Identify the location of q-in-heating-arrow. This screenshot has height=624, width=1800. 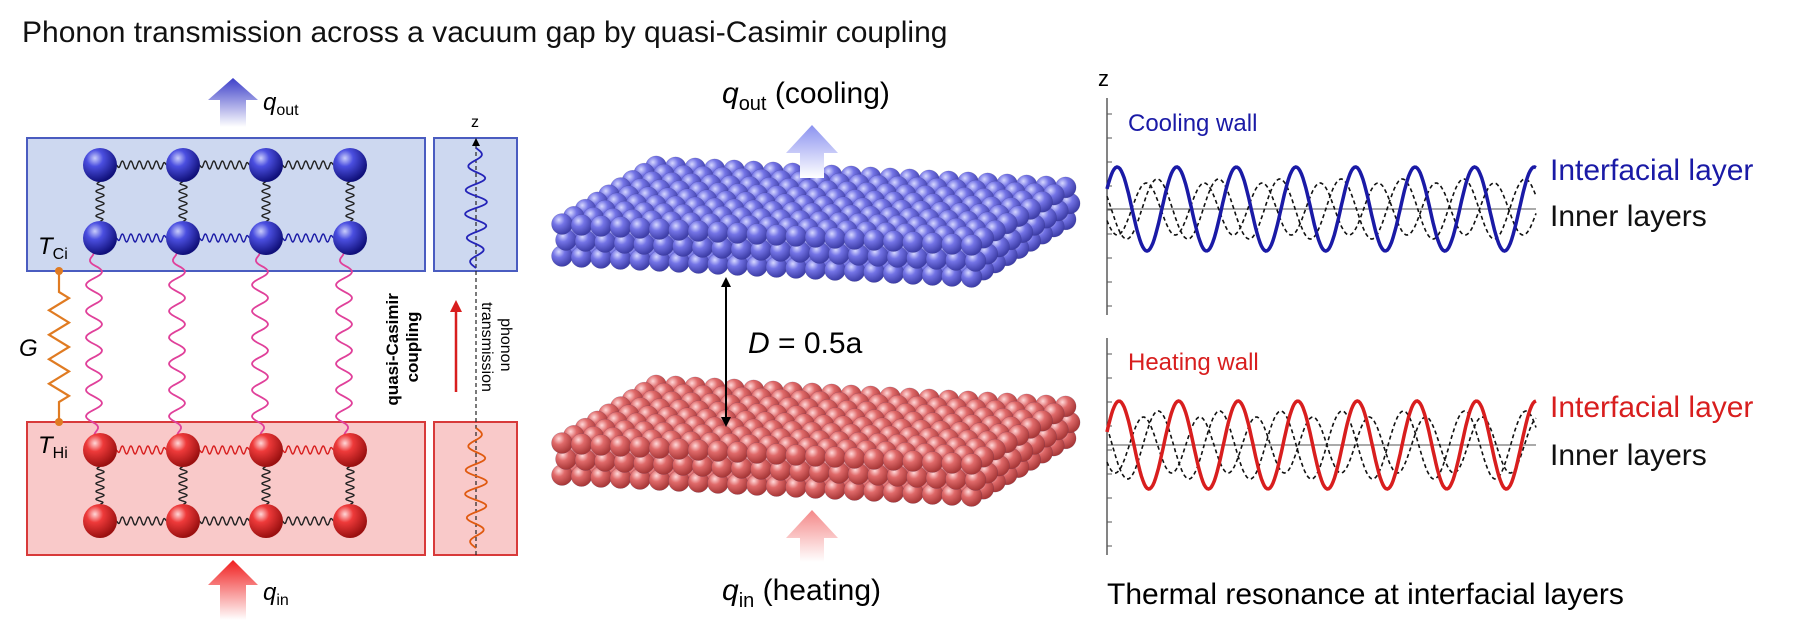
(812, 536).